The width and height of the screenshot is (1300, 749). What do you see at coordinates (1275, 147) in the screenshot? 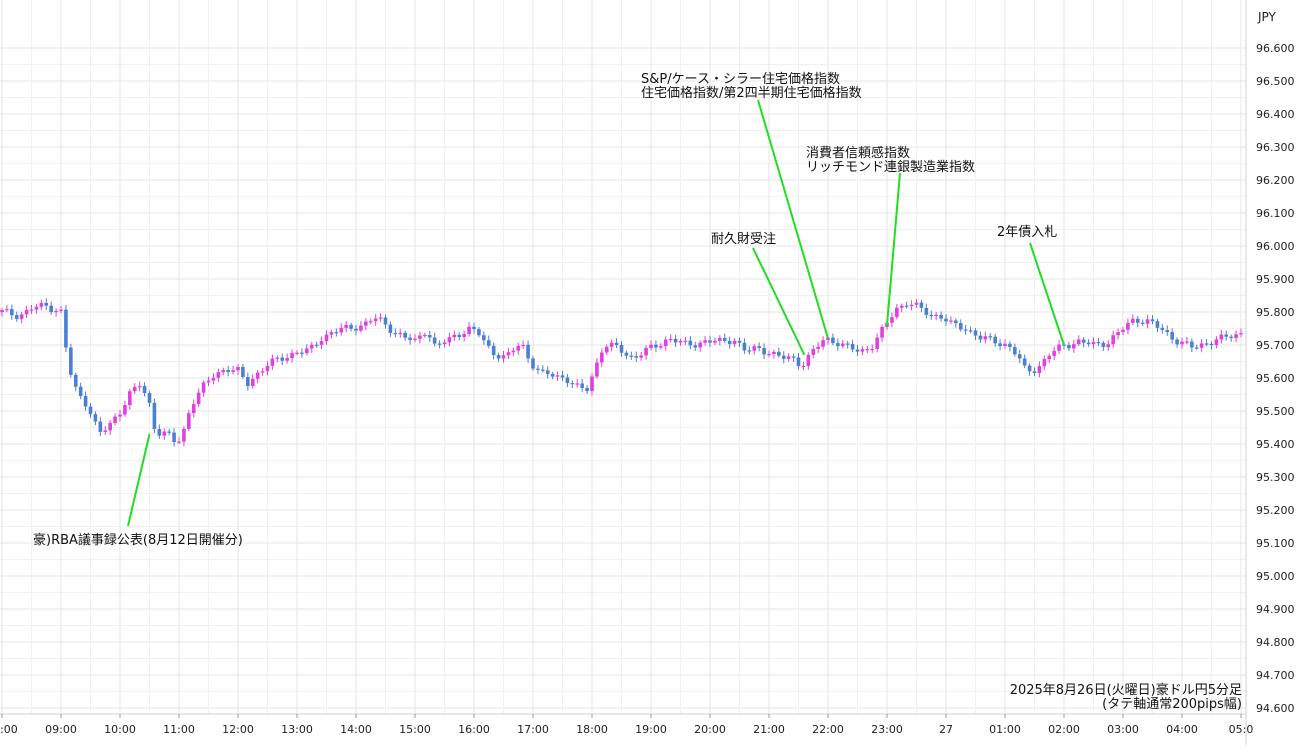
I see `y-tick-label: 96.300` at bounding box center [1275, 147].